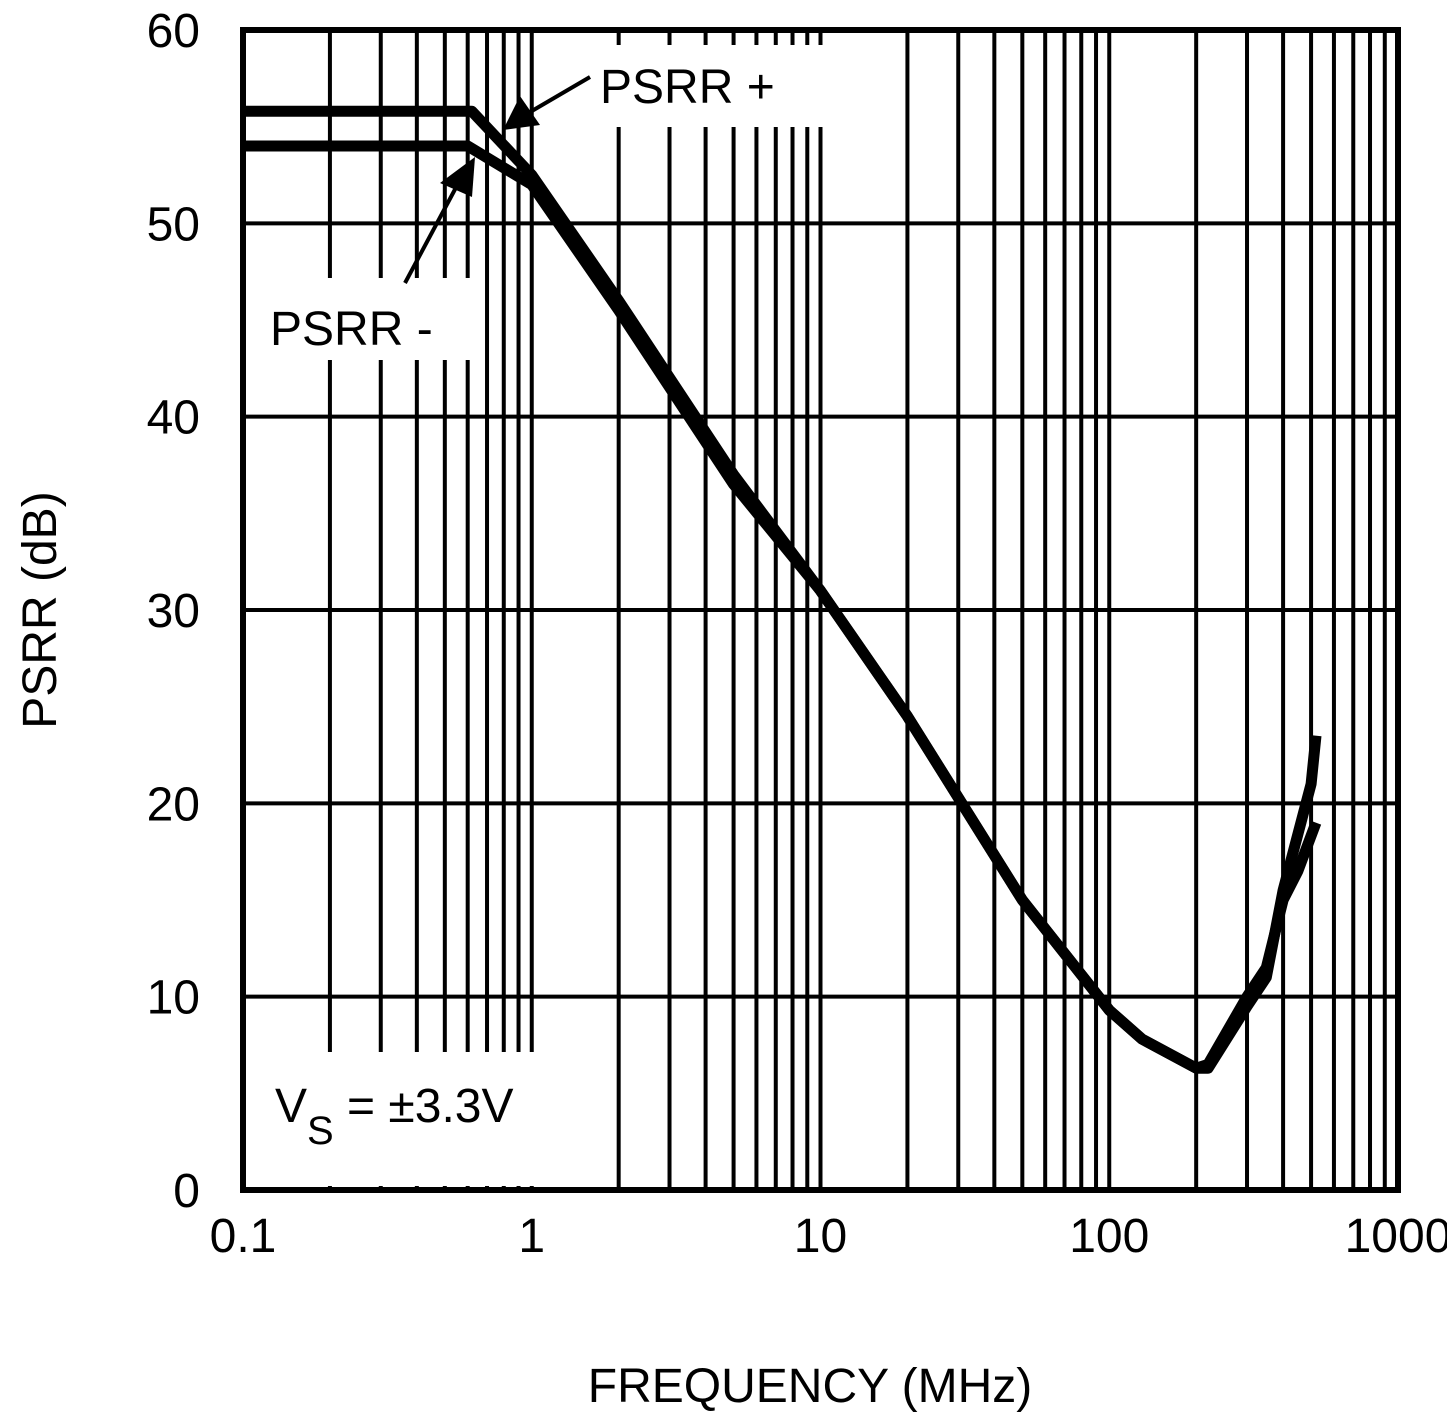  What do you see at coordinates (40, 609) in the screenshot?
I see `y-axis-label: PSRR (dB)` at bounding box center [40, 609].